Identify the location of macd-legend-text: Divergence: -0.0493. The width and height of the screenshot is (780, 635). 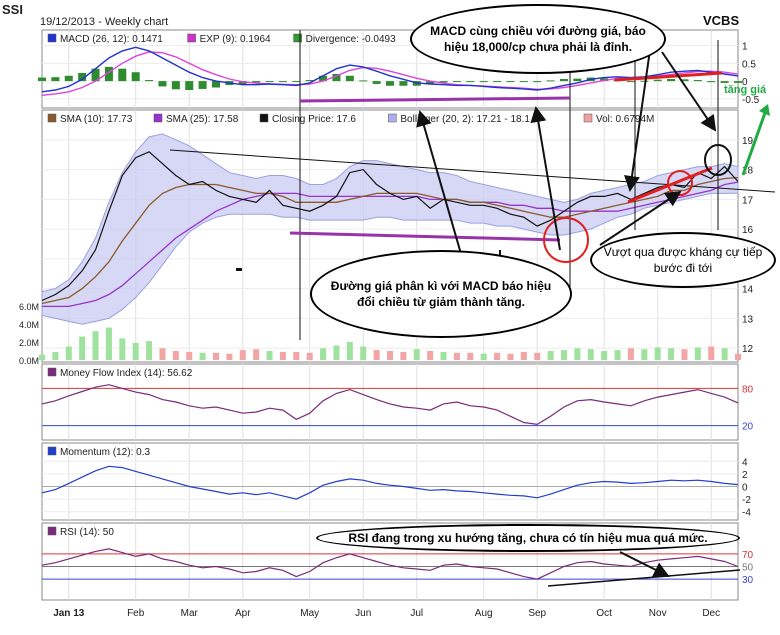
(351, 39).